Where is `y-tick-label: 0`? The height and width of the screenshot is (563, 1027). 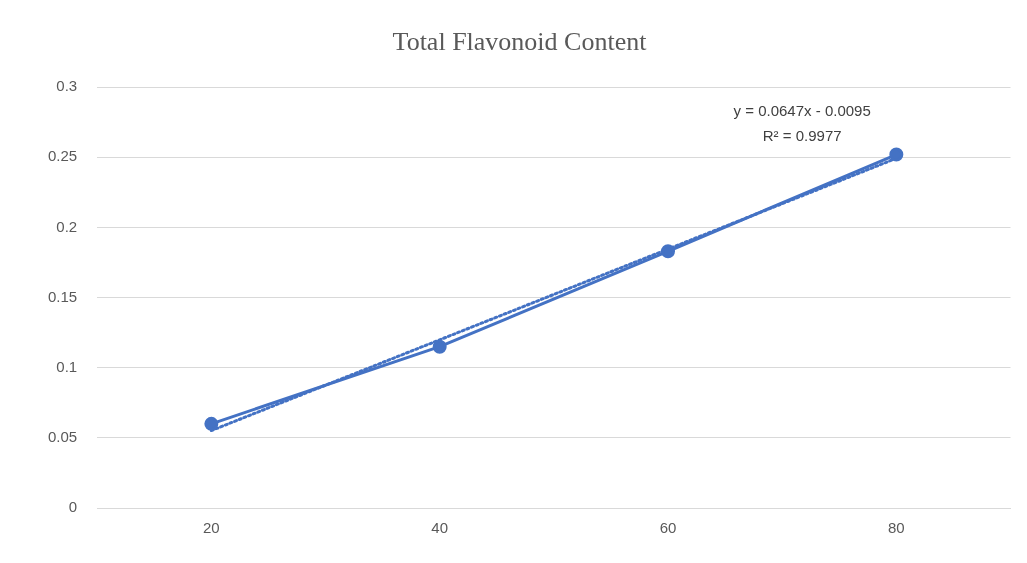
y-tick-label: 0 is located at coordinates (73, 507).